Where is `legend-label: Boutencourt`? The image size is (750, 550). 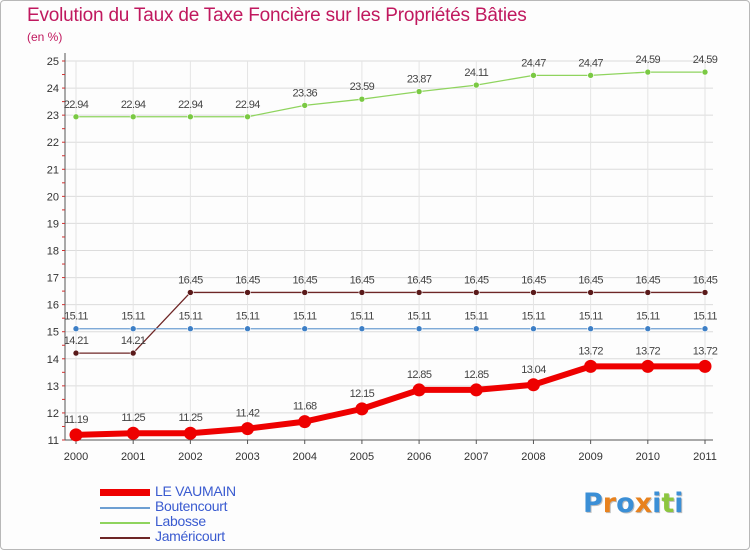
legend-label: Boutencourt is located at coordinates (191, 506).